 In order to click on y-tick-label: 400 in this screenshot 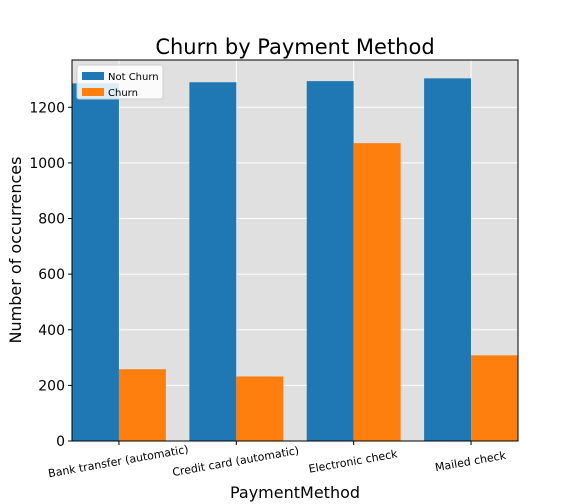, I will do `click(51, 331)`.